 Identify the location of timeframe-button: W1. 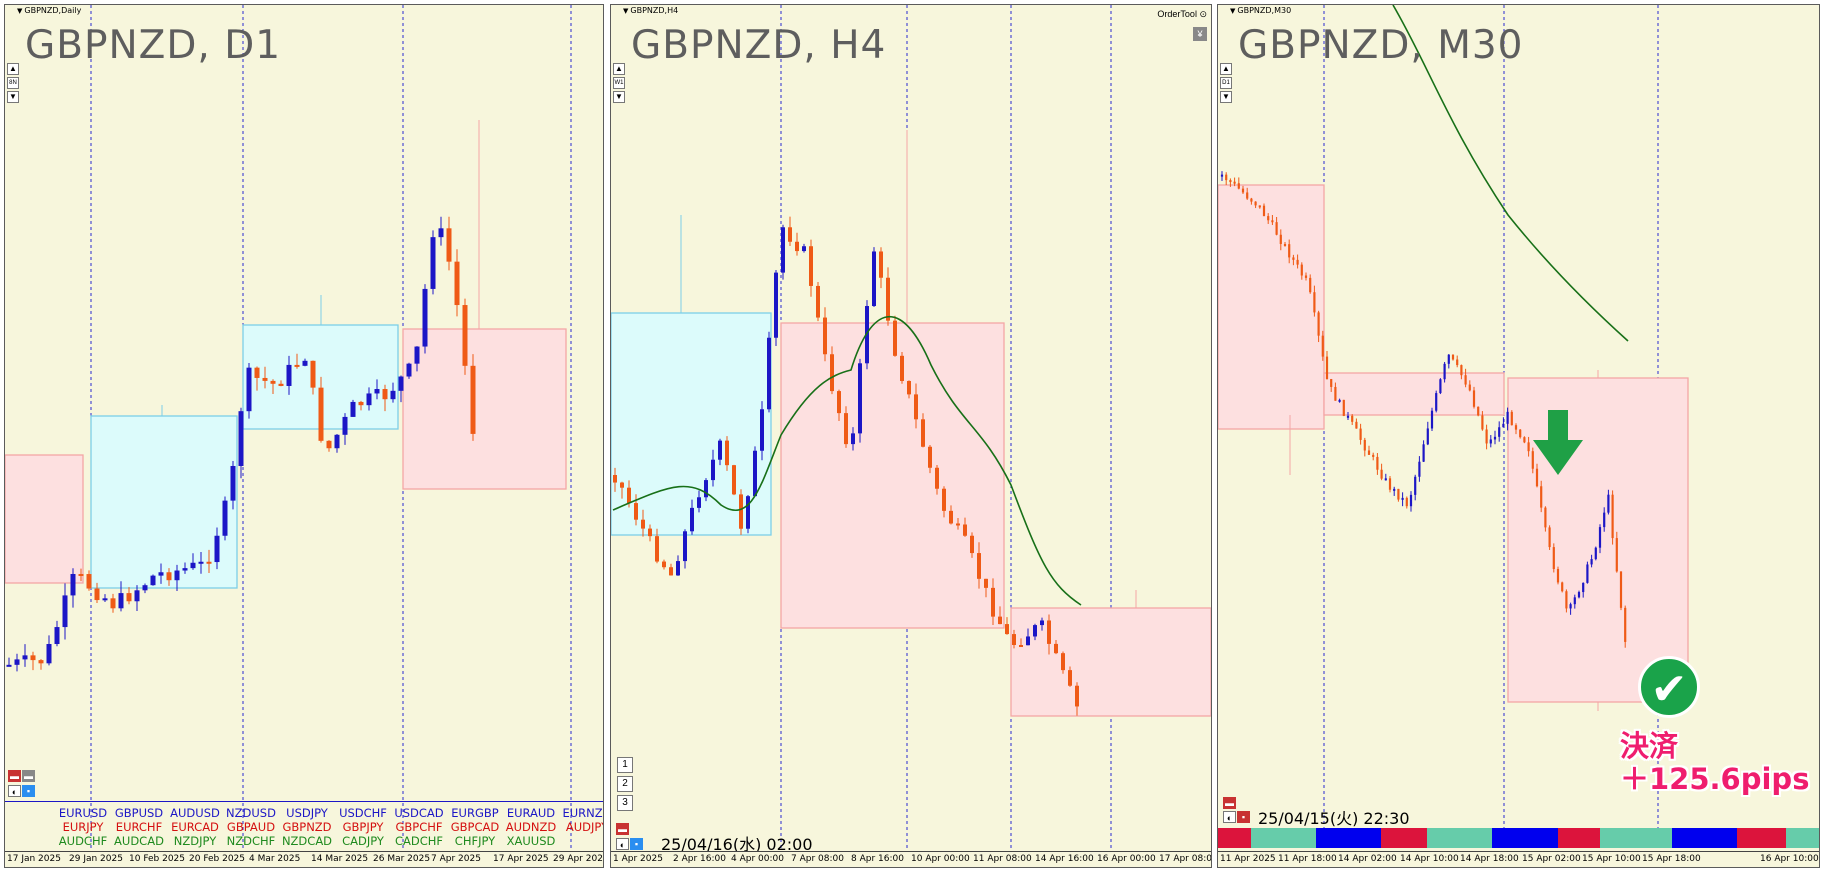
(619, 83).